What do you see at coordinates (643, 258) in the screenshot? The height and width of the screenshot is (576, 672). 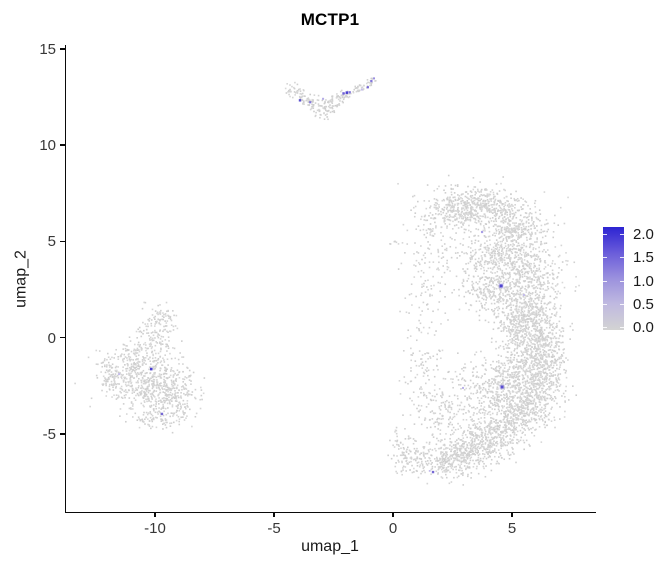 I see `legend-tick-label: 1.5` at bounding box center [643, 258].